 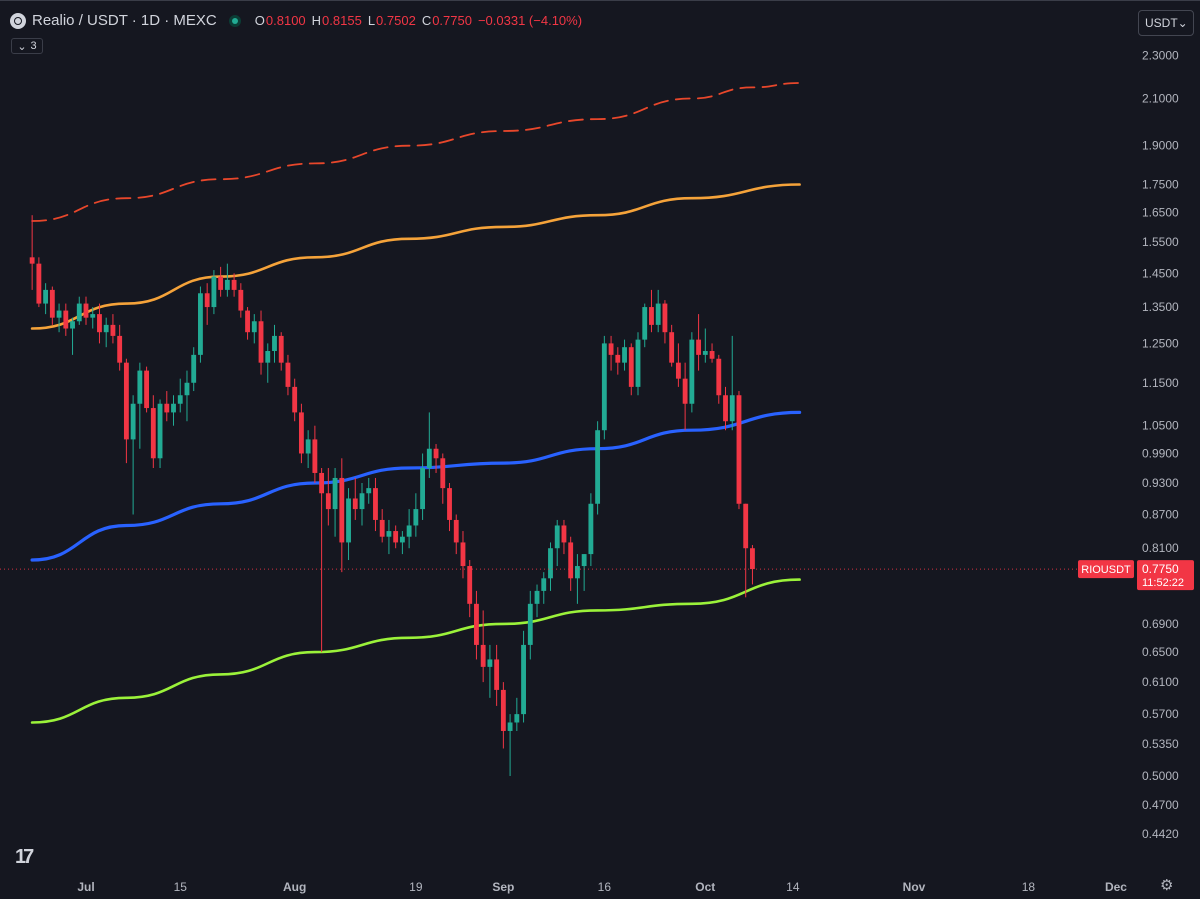 I want to click on time-axis: Jul 15 Aug 19 Sep 16 Oct 14 Nov 18 Dec, so click(x=602, y=887).